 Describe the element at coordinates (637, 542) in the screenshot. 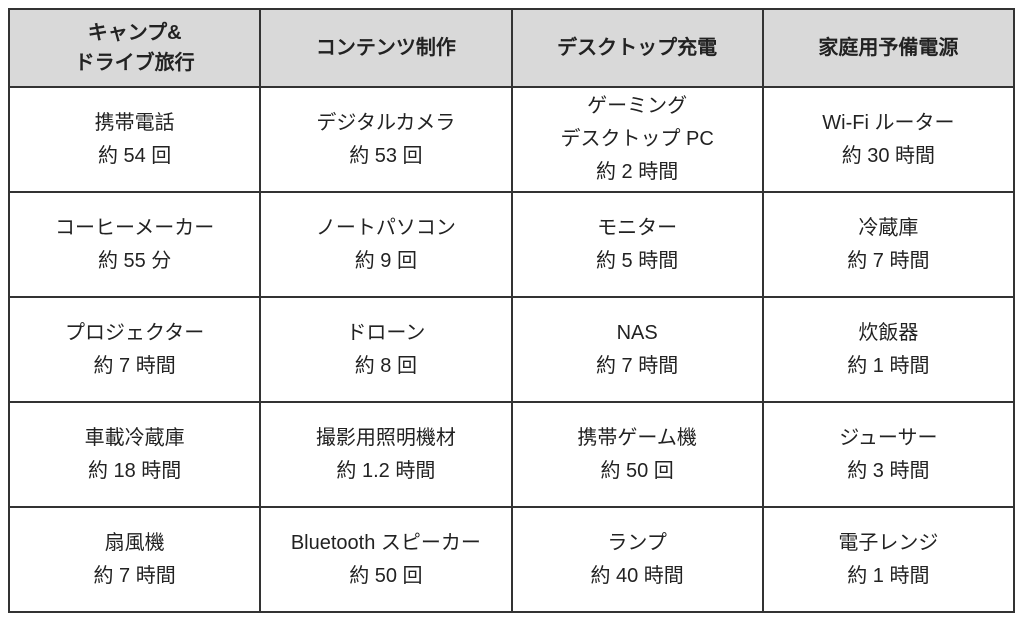

I see `device-name: ランプ` at that location.